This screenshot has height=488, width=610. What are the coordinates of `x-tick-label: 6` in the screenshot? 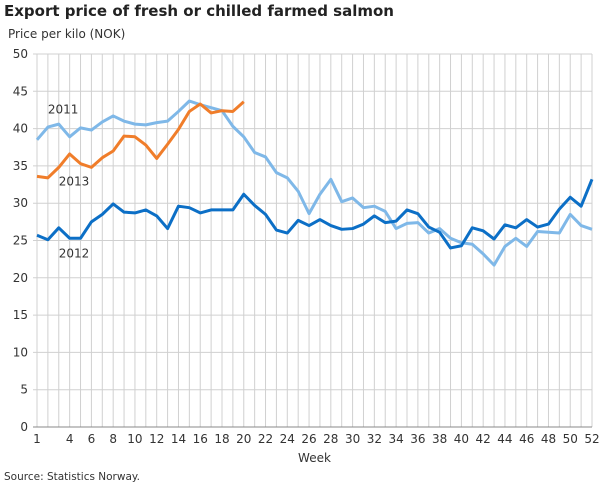 It's located at (92, 439).